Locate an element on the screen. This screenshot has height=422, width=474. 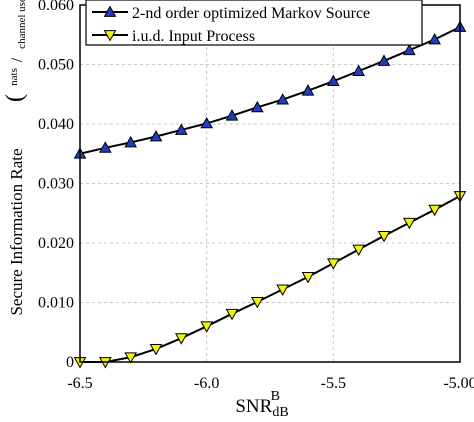
legend-marker-iud is located at coordinates (110, 36).